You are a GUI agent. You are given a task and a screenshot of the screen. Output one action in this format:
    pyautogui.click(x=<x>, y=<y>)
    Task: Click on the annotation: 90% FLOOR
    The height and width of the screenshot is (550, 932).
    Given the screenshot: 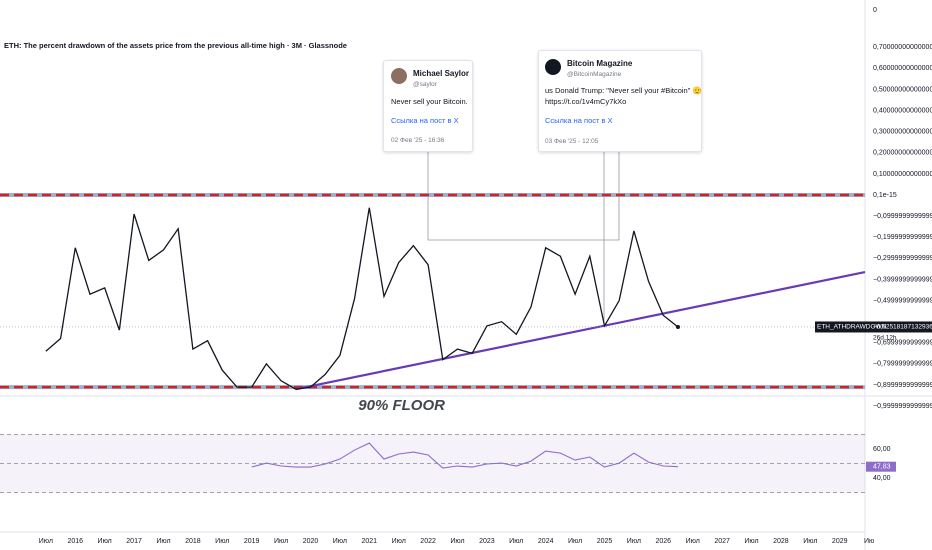 What is the action you would take?
    pyautogui.click(x=401, y=405)
    